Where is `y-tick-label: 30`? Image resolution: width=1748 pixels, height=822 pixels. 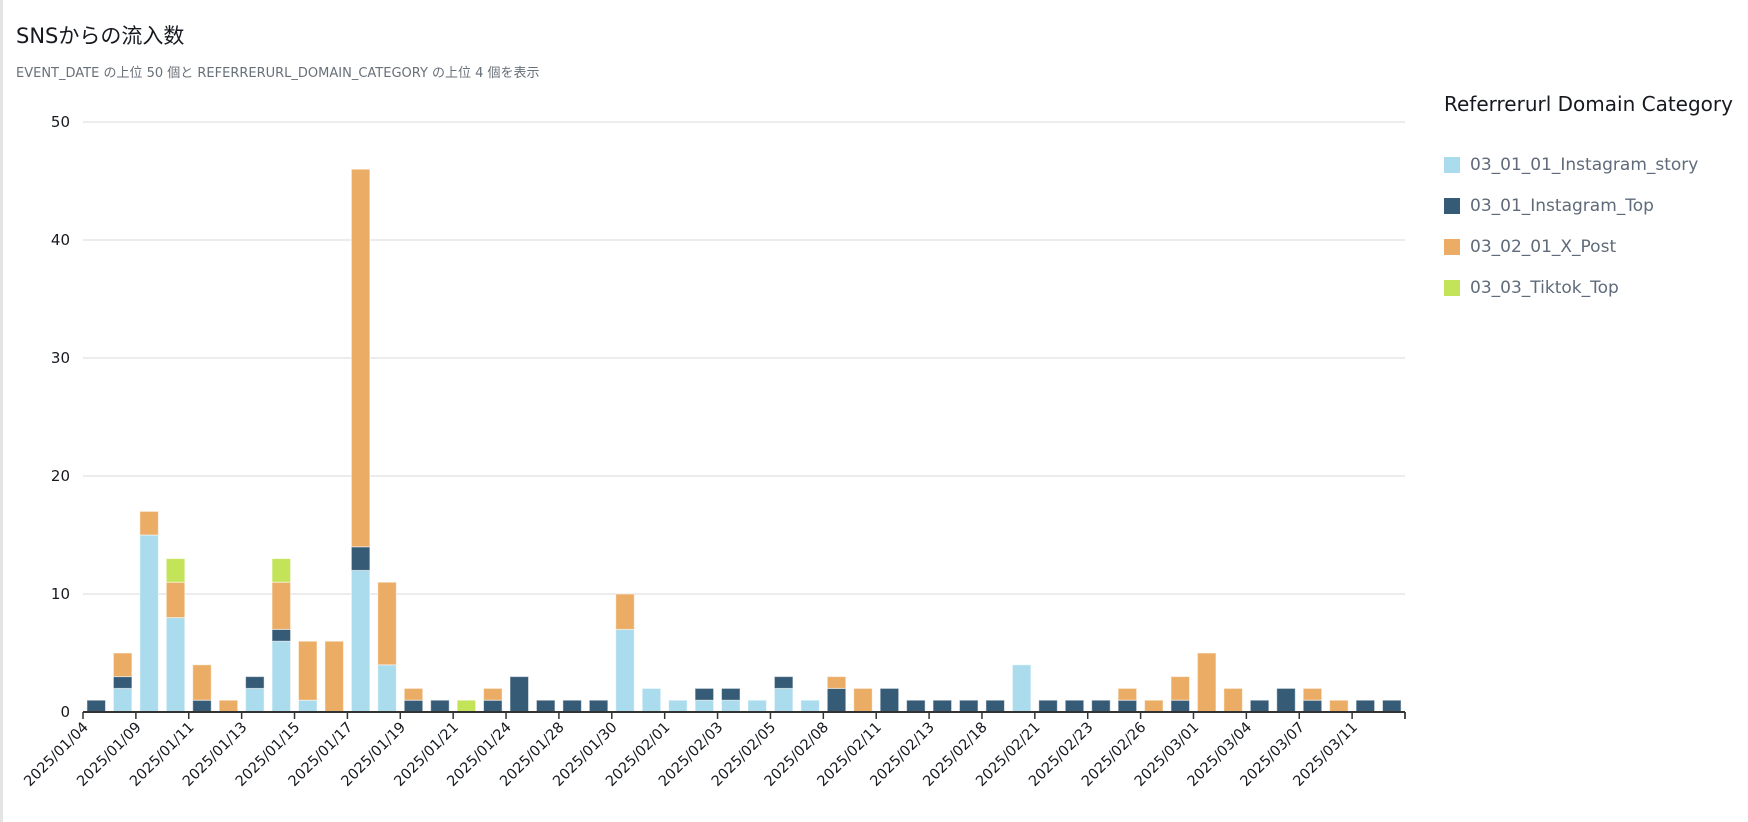
y-tick-label: 30 is located at coordinates (60, 358).